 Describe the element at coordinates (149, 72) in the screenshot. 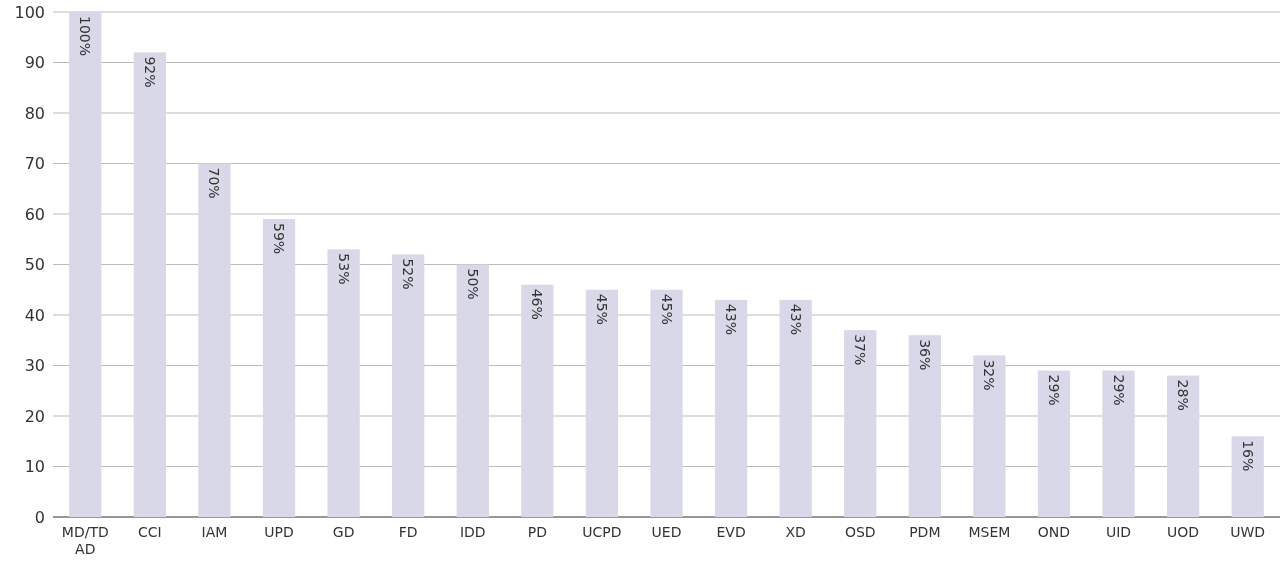

I see `data-label: 92%` at that location.